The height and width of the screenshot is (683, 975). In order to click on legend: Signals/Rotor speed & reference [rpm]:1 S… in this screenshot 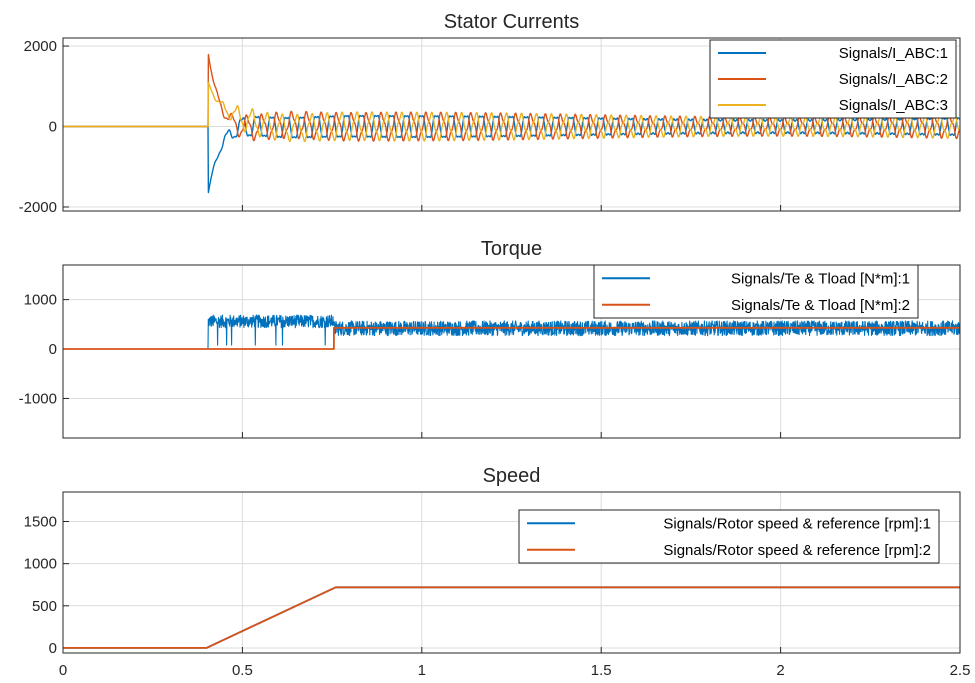, I will do `click(729, 536)`.